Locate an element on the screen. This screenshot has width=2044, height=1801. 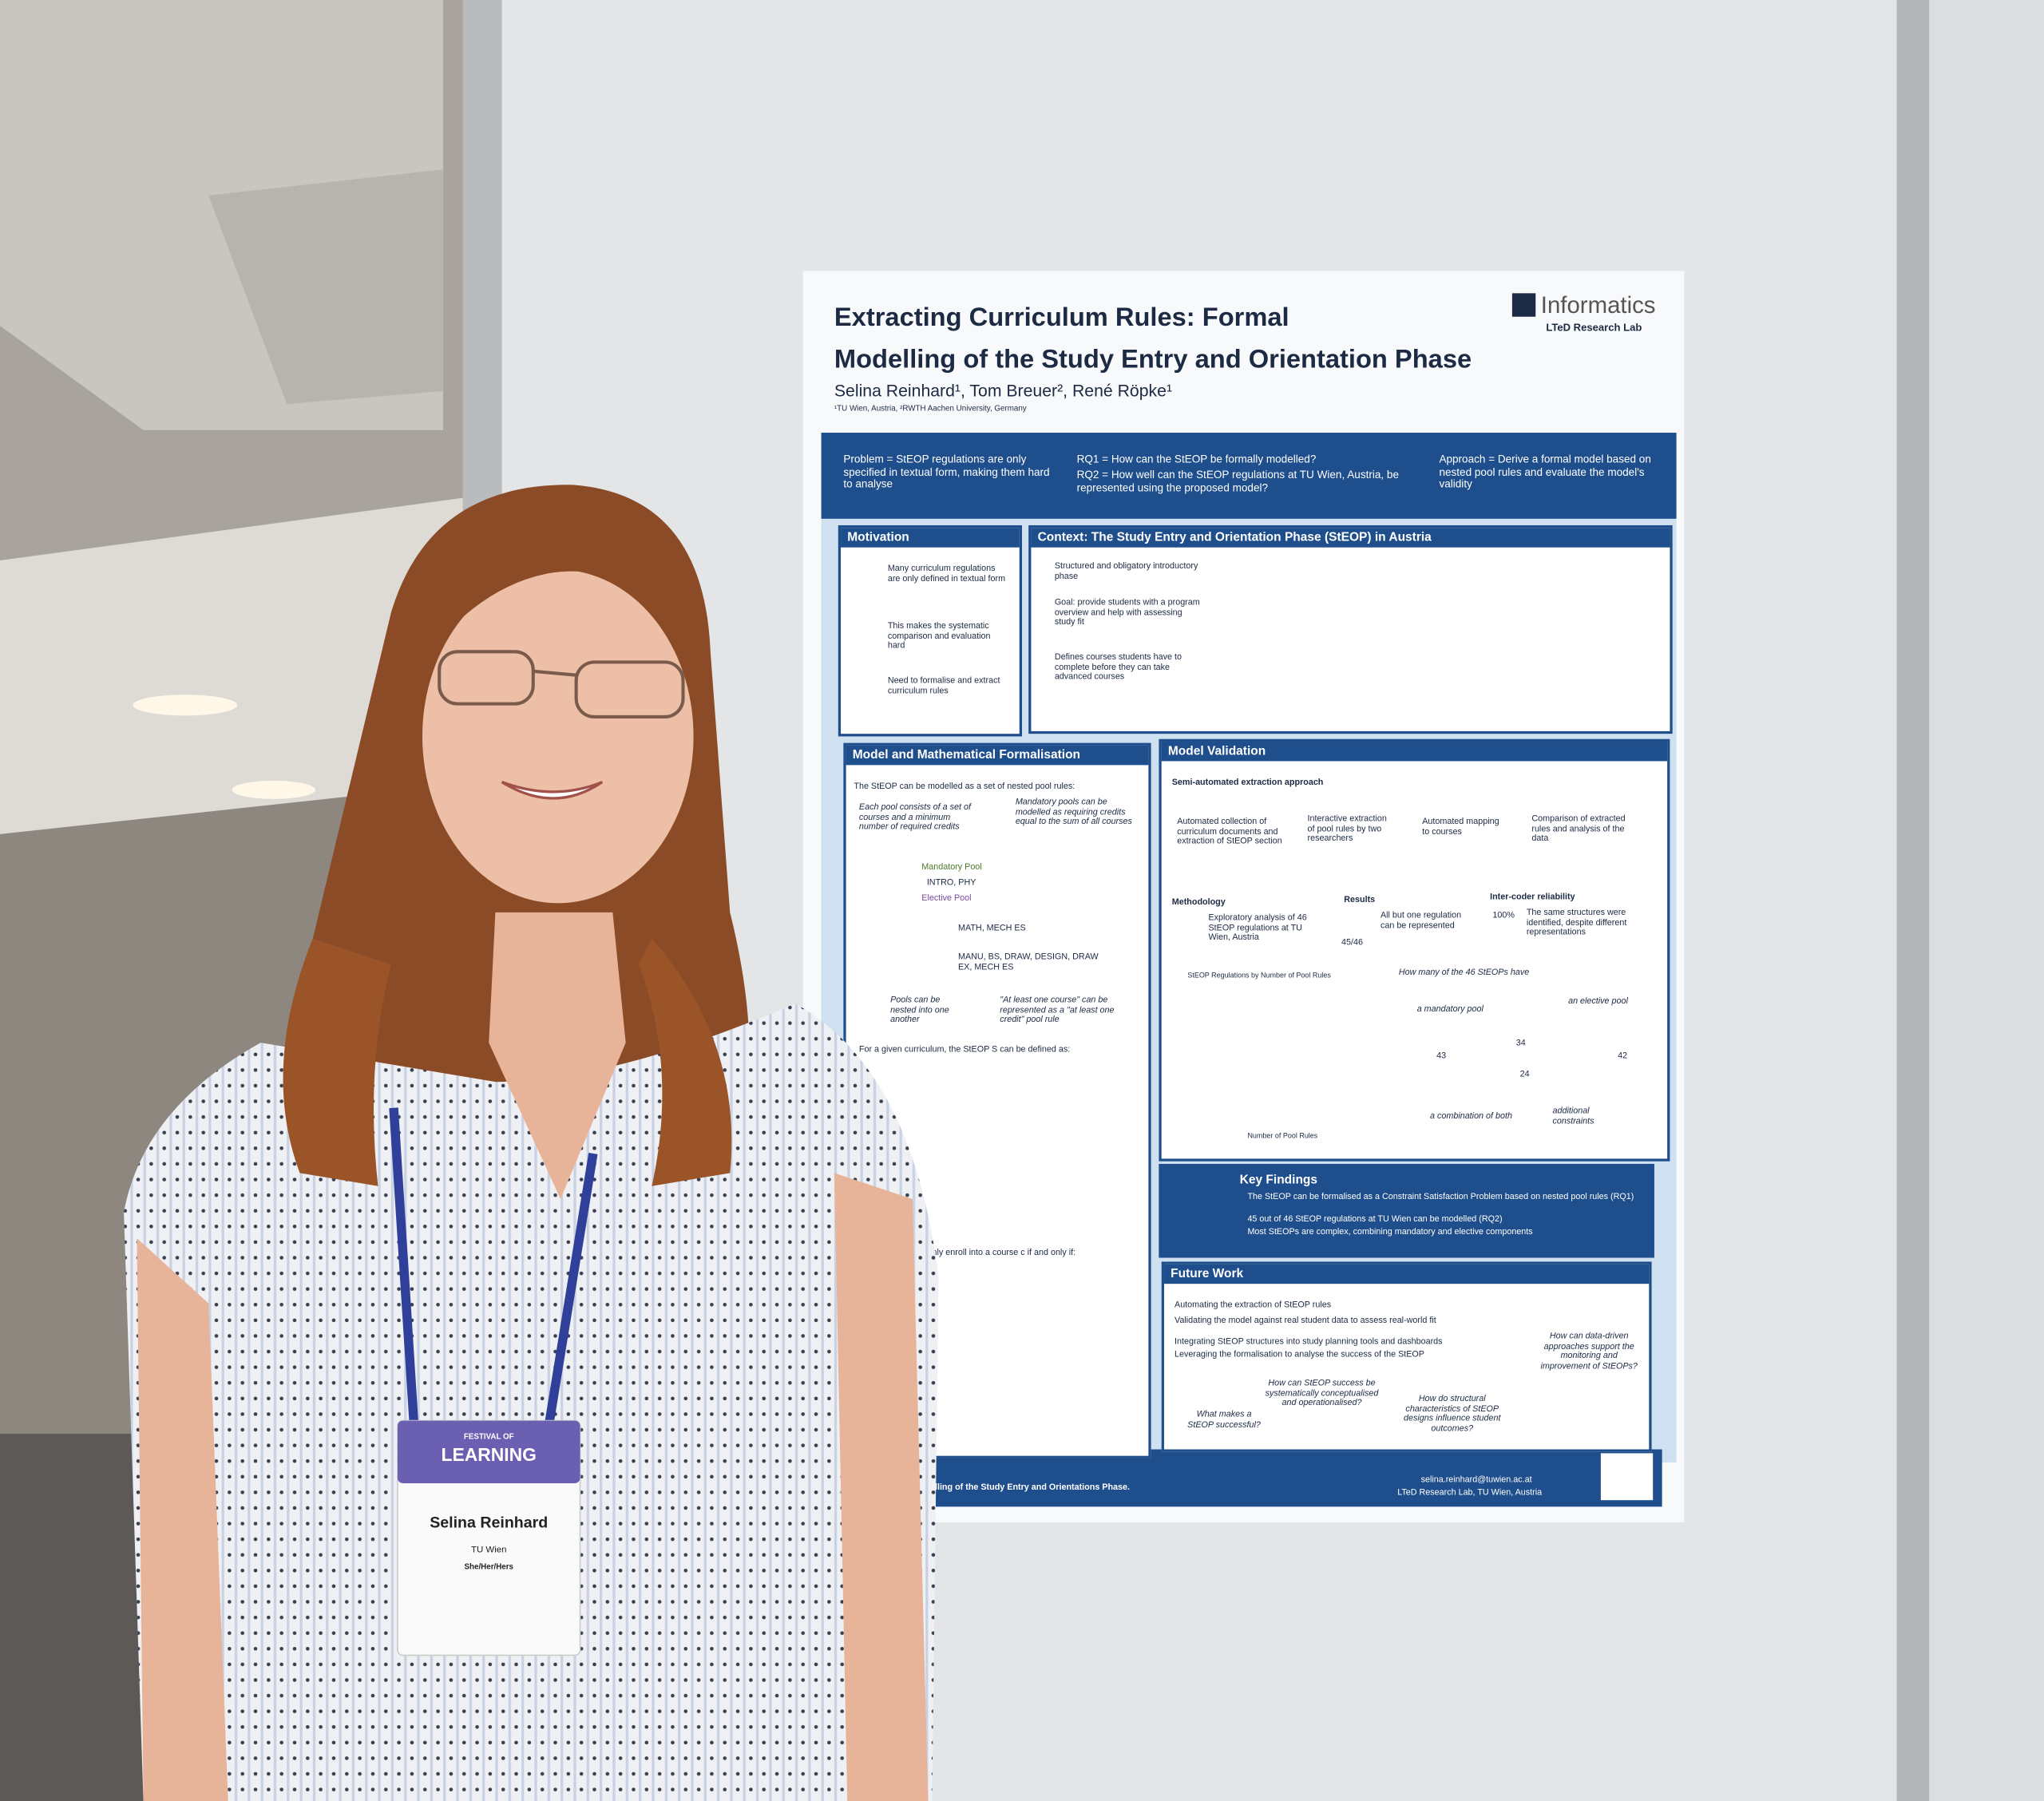
badge-event: FESTIVAL OF is located at coordinates (488, 1437).